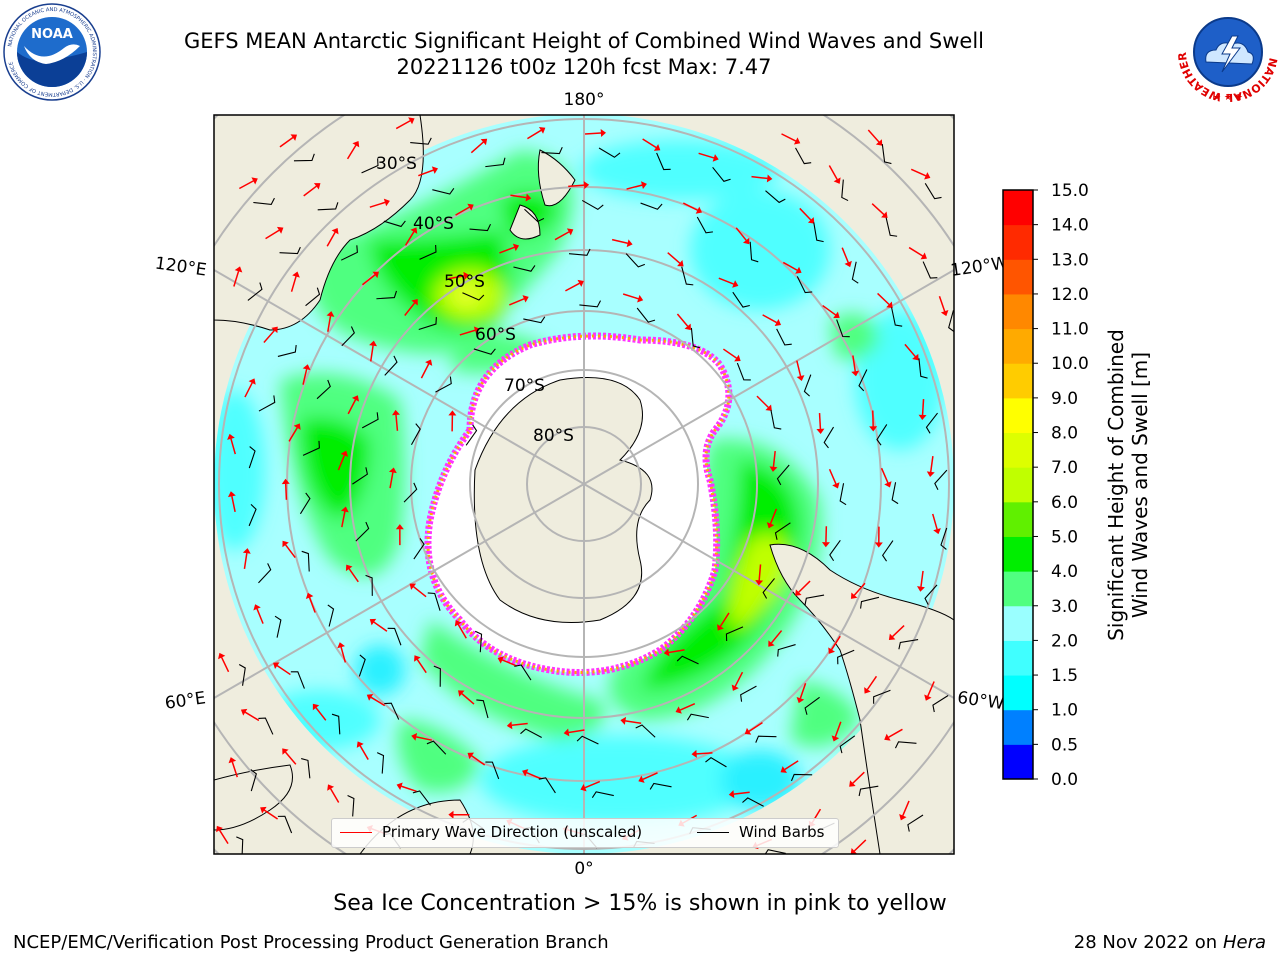  What do you see at coordinates (1070, 330) in the screenshot?
I see `colorbar-tick-label: 11.0` at bounding box center [1070, 330].